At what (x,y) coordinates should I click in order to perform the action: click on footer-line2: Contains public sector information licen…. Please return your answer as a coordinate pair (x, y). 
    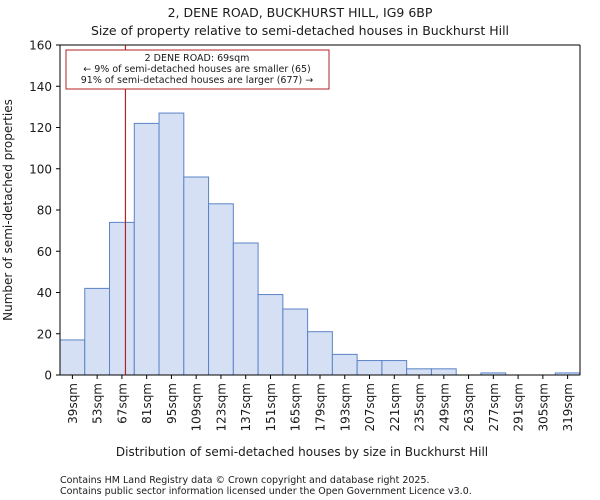
    Looking at the image, I should click on (266, 491).